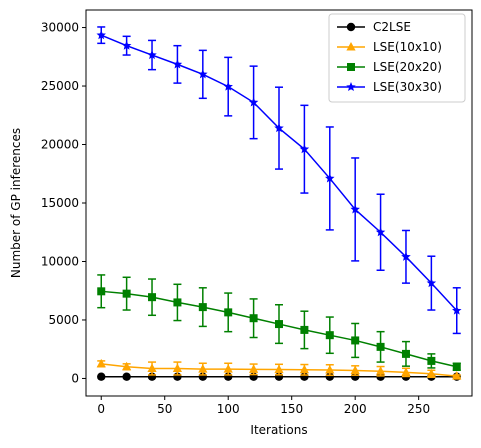 This screenshot has height=448, width=481. Describe the element at coordinates (407, 47) in the screenshot. I see `legend-label-1: LSE(10x10)` at that location.